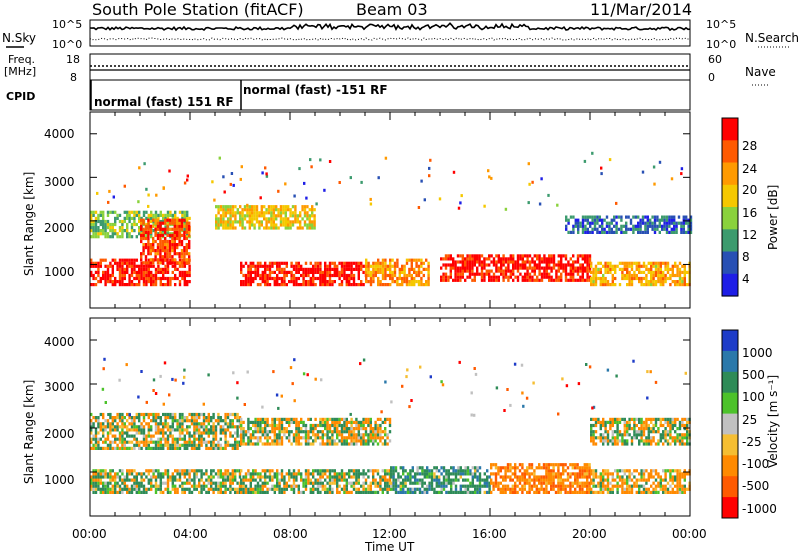 Image resolution: width=800 pixels, height=554 pixels. I want to click on noise-panel, so click(398, 33).